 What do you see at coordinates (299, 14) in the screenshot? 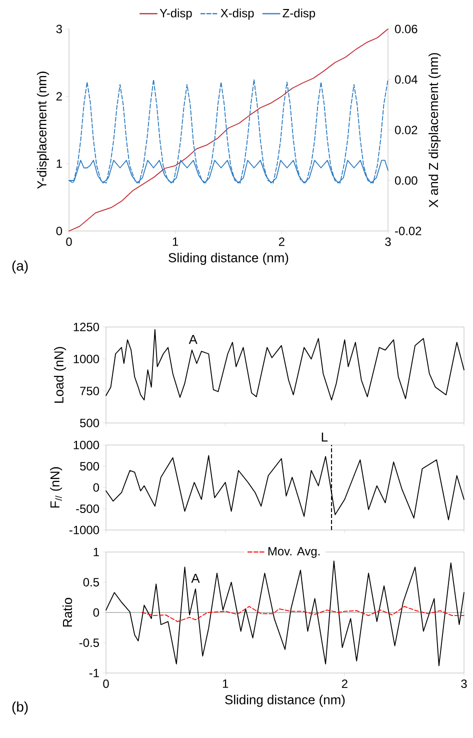
I see `legend-label: Z-disp` at bounding box center [299, 14].